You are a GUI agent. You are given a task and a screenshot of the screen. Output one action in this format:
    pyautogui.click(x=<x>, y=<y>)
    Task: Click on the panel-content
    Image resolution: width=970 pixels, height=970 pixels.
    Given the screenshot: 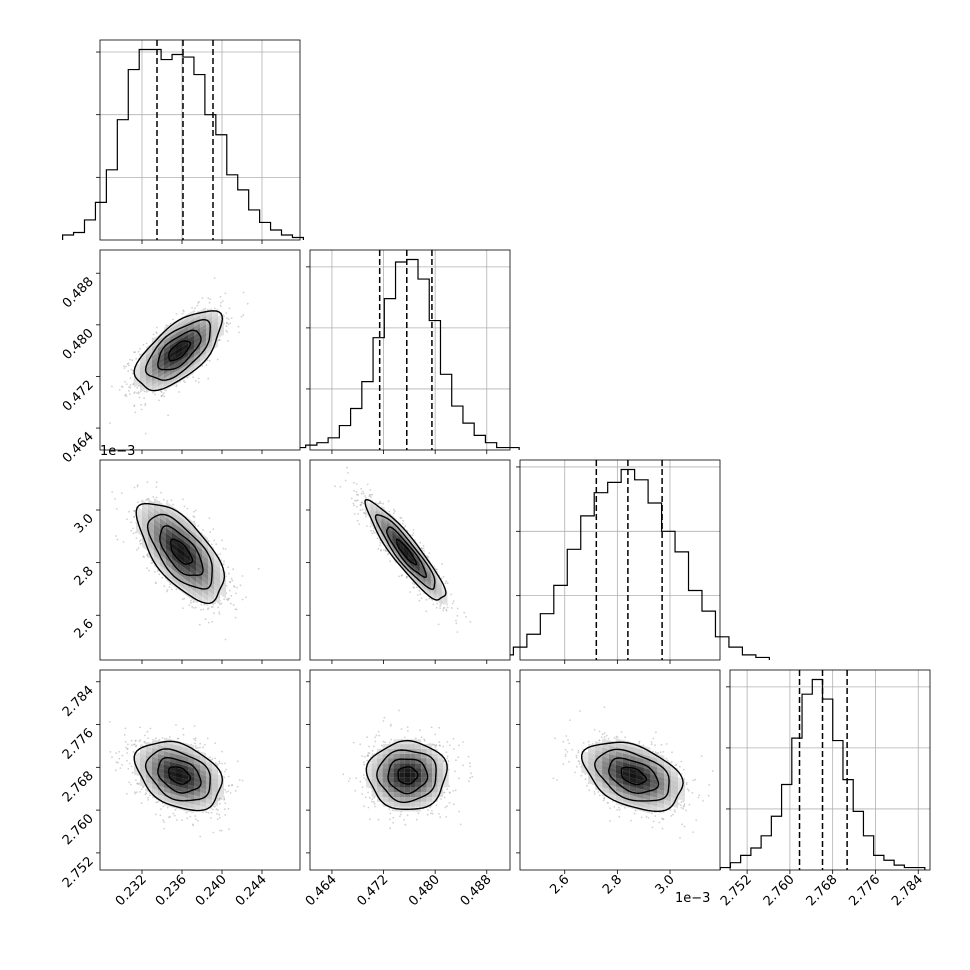 What is the action you would take?
    pyautogui.click(x=403, y=549)
    